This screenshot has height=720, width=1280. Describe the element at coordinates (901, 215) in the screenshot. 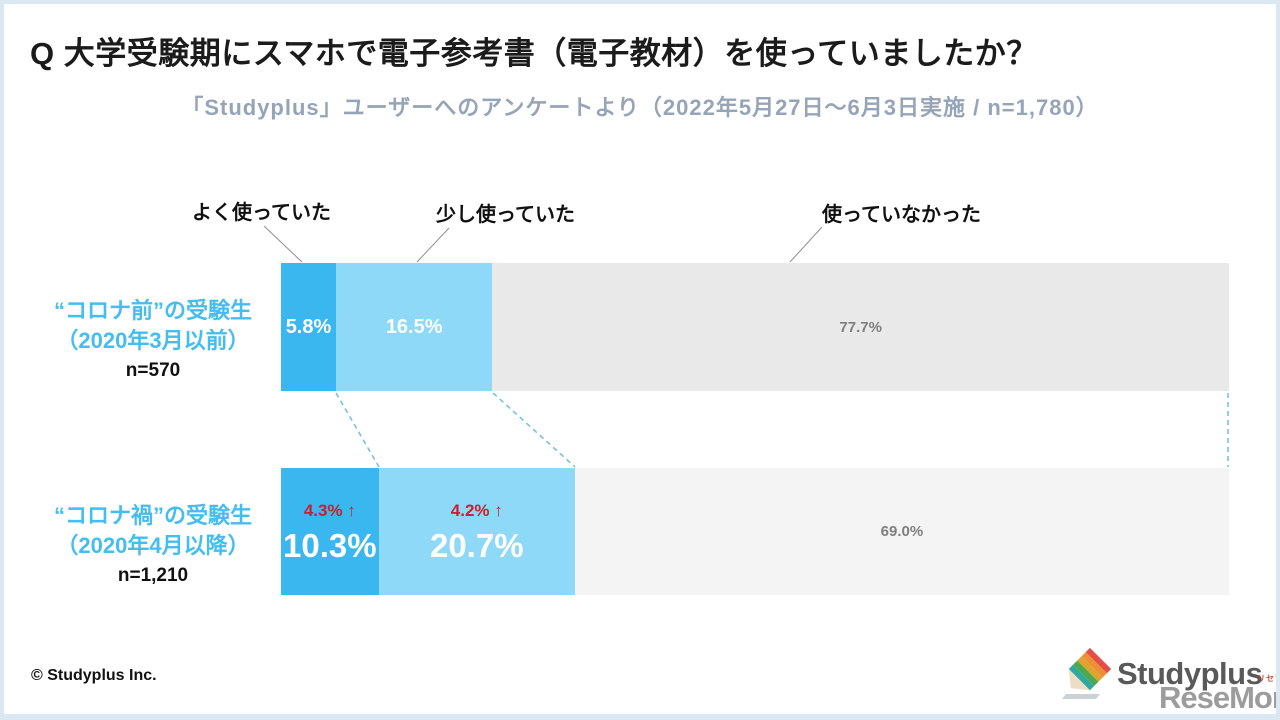

I see `legend-label-not-used: 使っていなかった` at that location.